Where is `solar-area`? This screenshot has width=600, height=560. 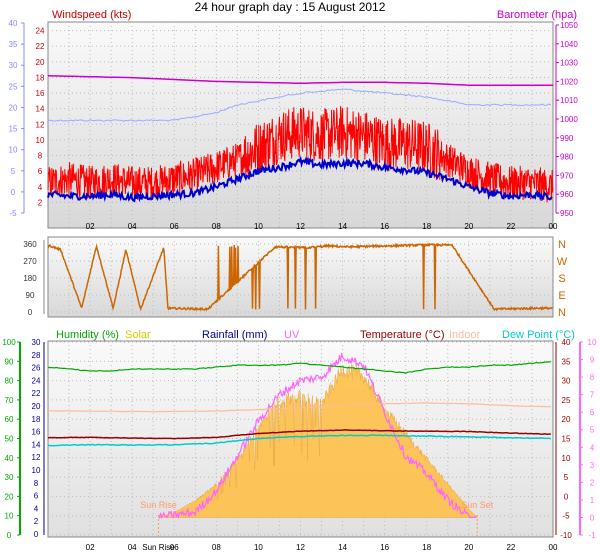 solar-area is located at coordinates (318, 441).